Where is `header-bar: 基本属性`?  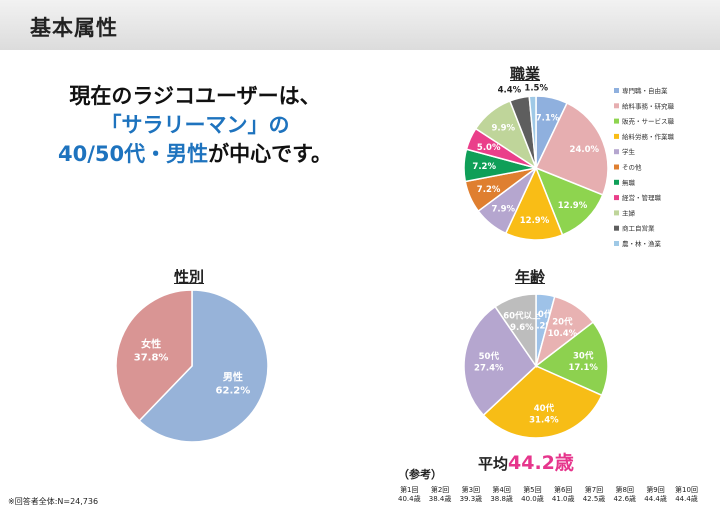 header-bar: 基本属性 is located at coordinates (360, 25).